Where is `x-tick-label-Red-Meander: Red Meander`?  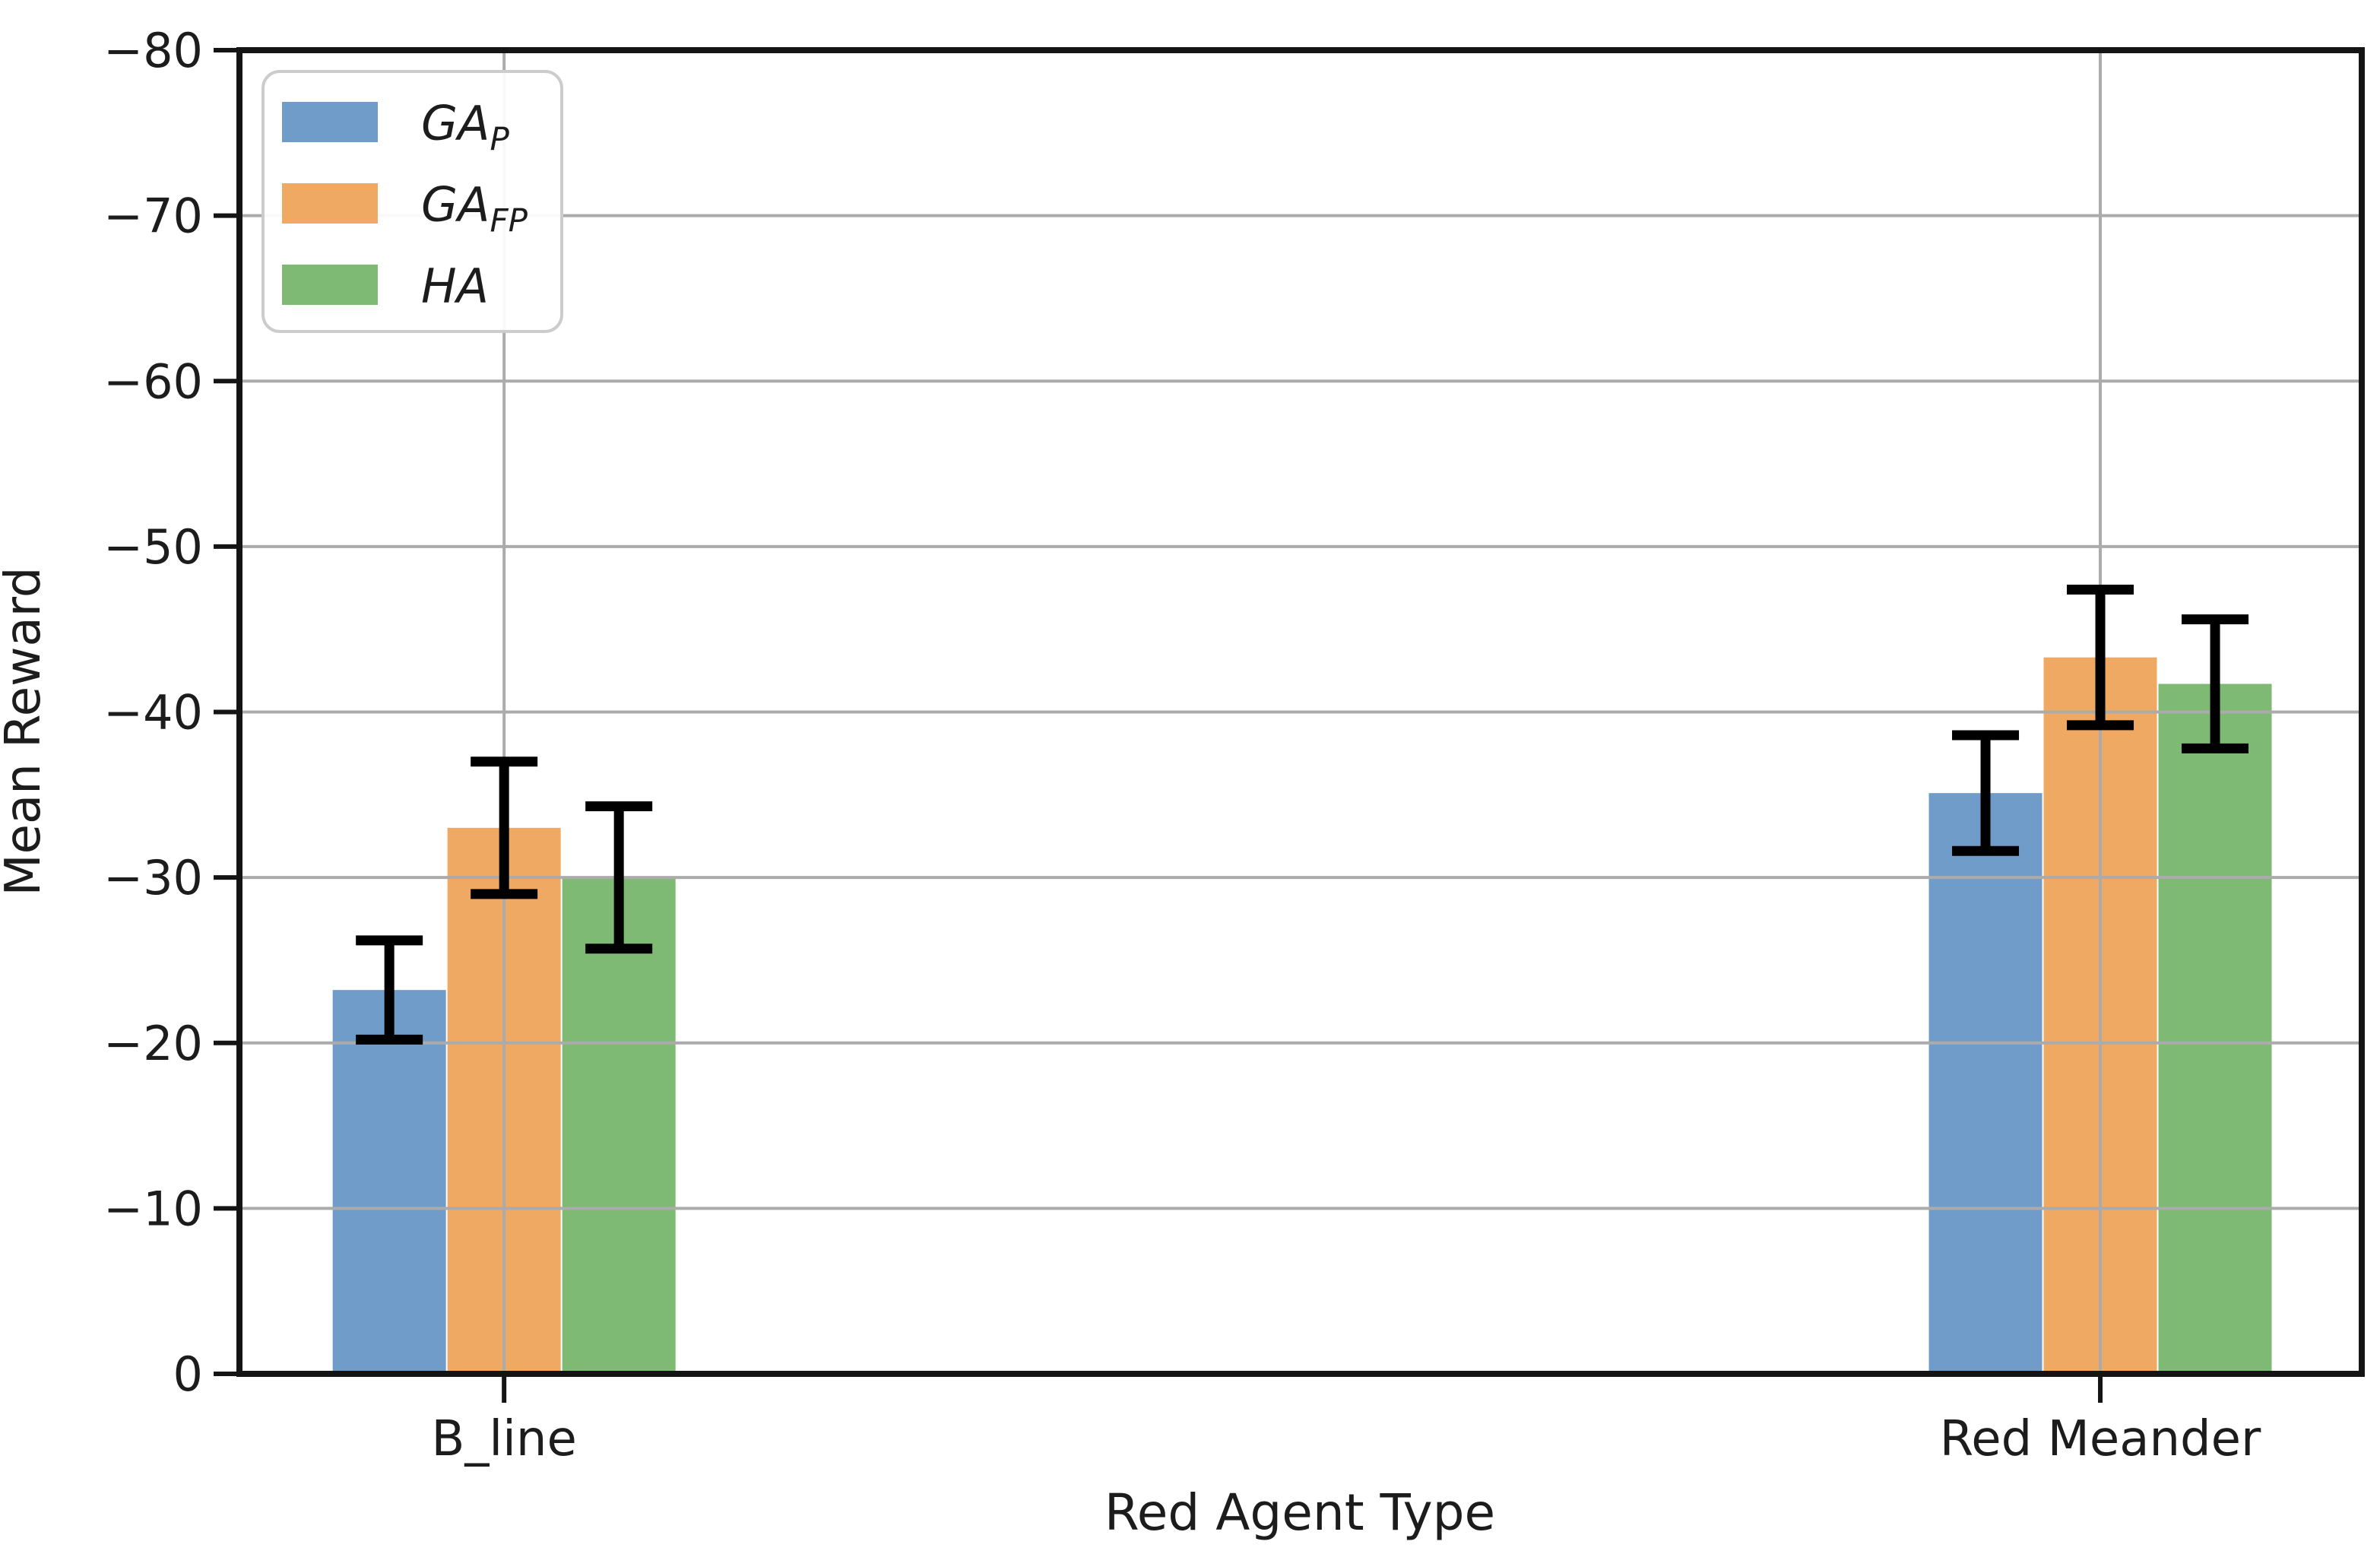
x-tick-label-Red-Meander: Red Meander is located at coordinates (2100, 1439).